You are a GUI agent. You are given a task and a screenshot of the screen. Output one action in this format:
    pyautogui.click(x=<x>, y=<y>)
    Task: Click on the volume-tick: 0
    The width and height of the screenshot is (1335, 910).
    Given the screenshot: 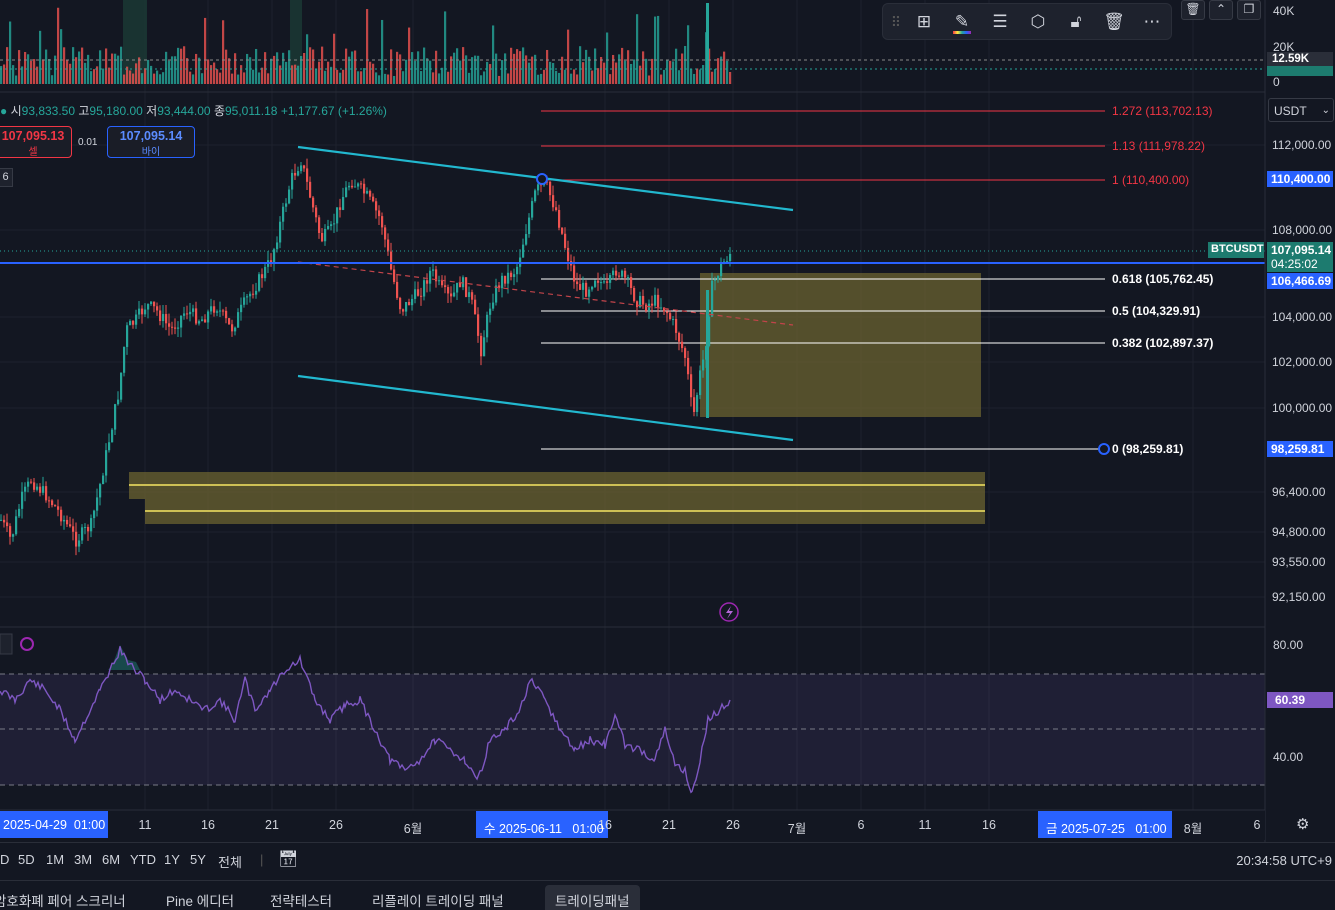 What is the action you would take?
    pyautogui.click(x=1276, y=82)
    